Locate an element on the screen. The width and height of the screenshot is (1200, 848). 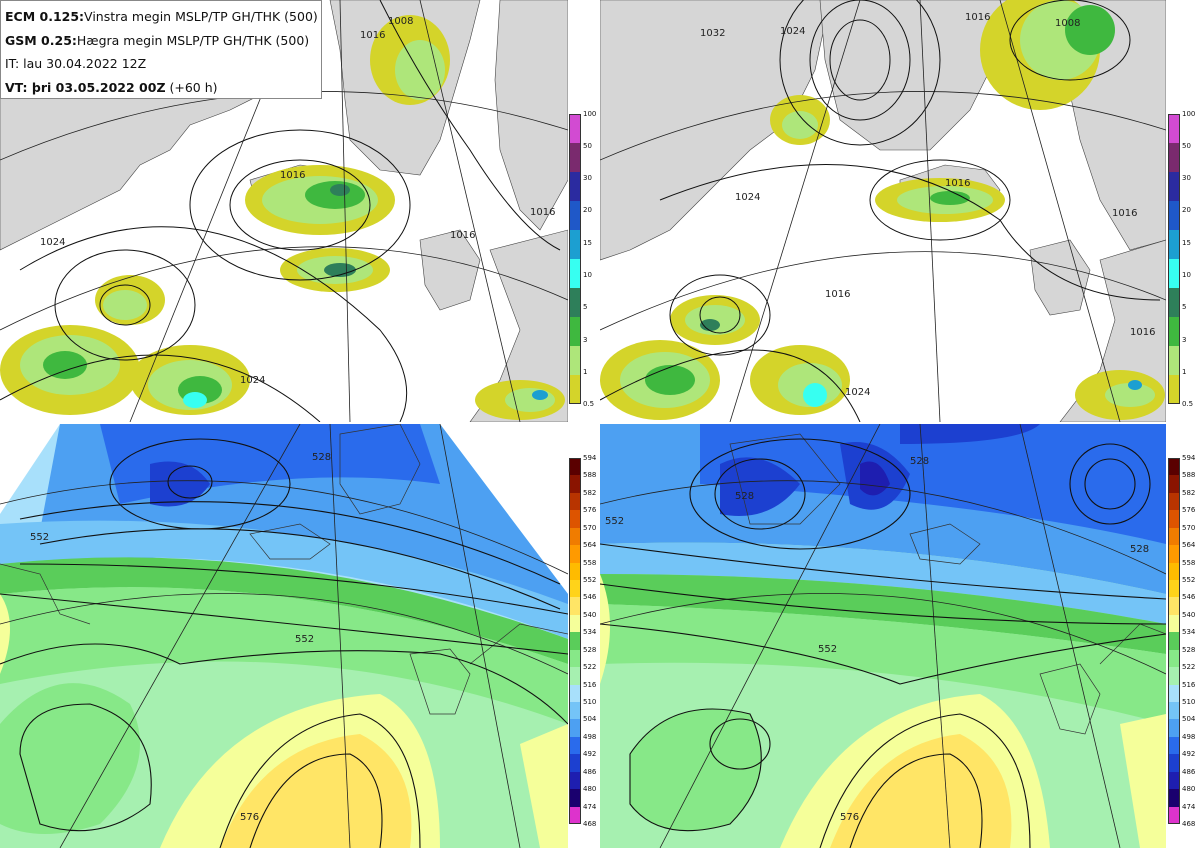
isobar-label: 1008 is located at coordinates (1067, 23).